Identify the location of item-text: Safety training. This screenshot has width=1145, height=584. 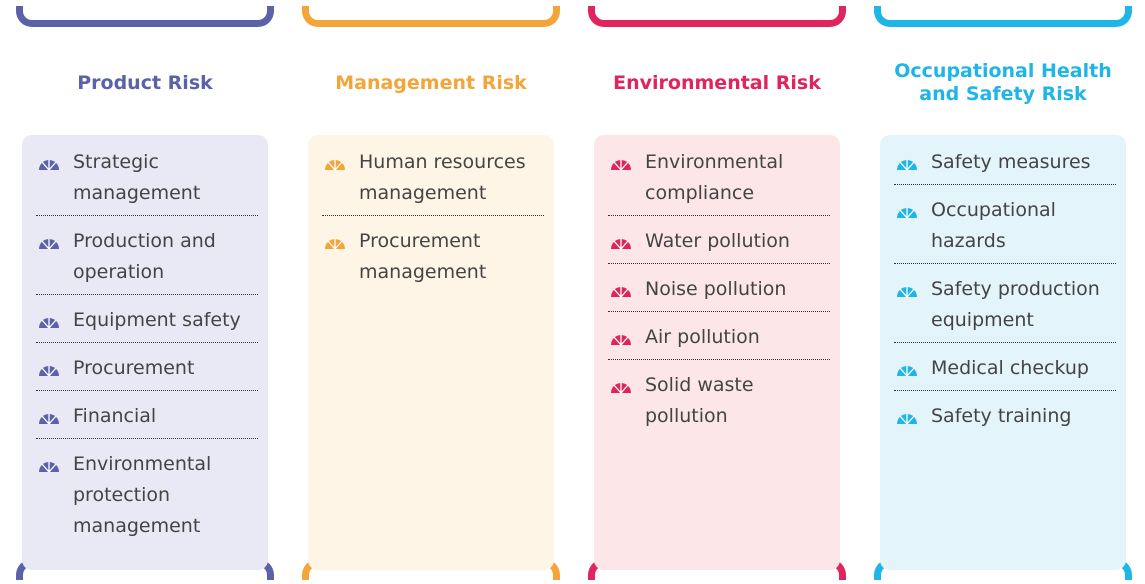
(1001, 416).